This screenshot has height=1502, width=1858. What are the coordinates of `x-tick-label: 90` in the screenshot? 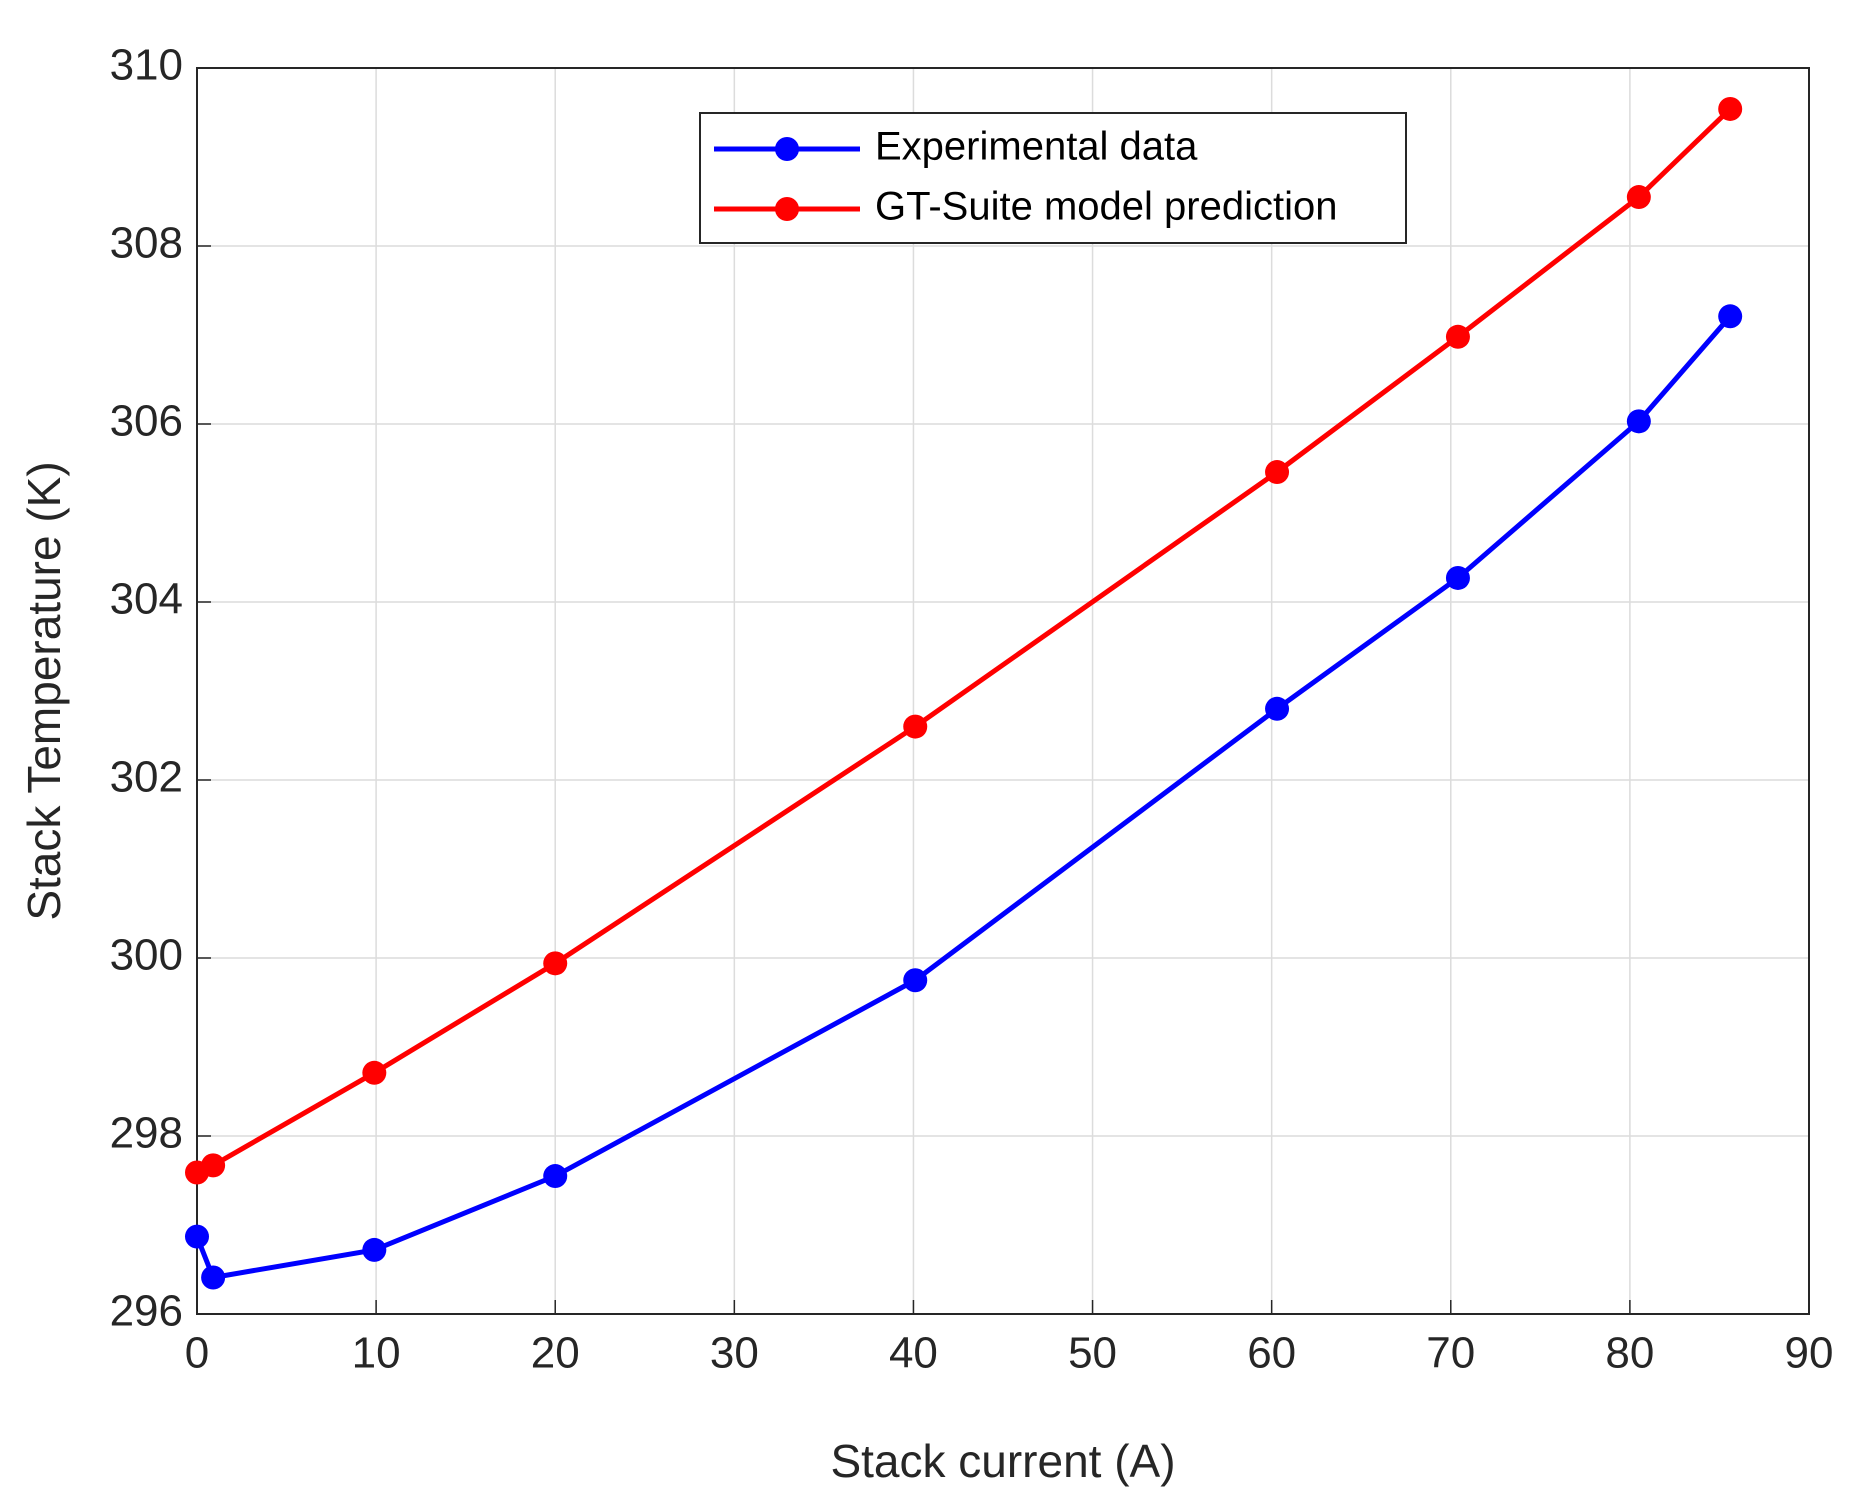 It's located at (1809, 1353).